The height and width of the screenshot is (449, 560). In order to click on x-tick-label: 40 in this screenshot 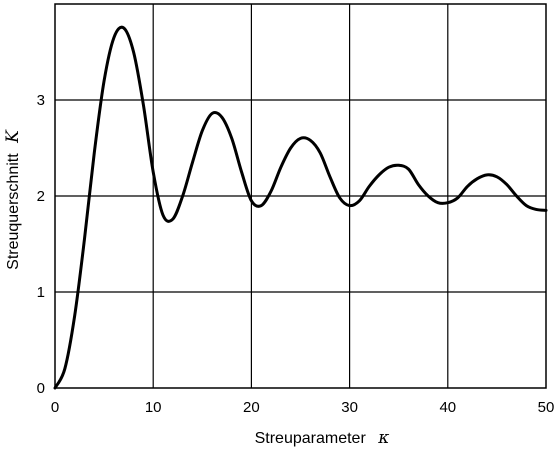, I will do `click(447, 407)`.